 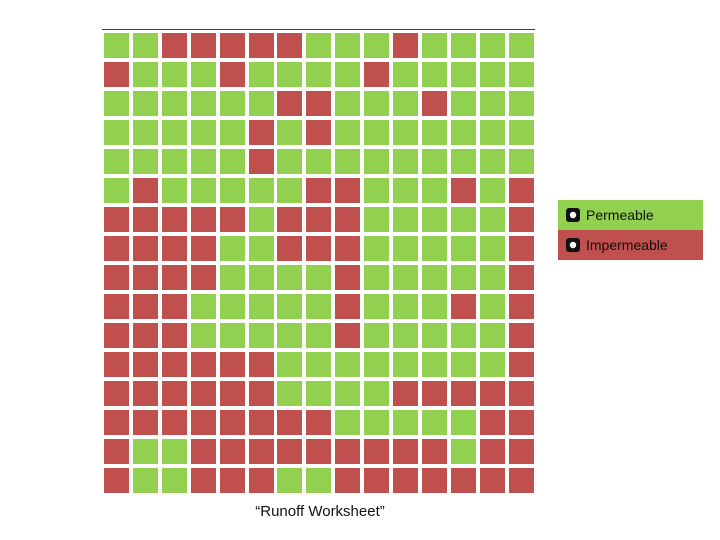 I want to click on caption: “Runoff Worksheet”, so click(x=320, y=511).